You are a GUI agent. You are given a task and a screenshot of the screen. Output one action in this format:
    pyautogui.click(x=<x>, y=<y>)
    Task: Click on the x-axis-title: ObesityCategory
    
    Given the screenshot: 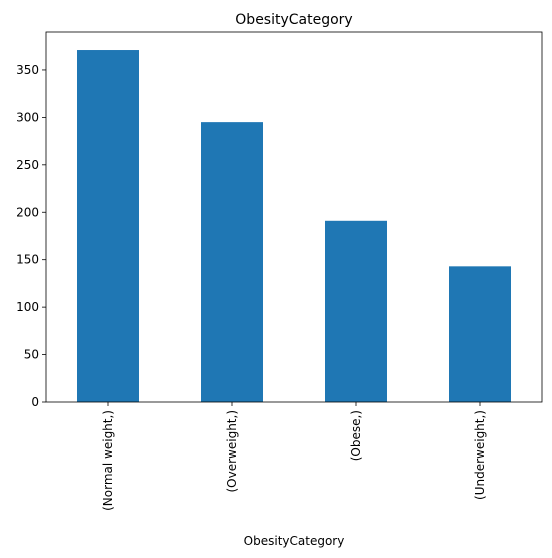 What is the action you would take?
    pyautogui.click(x=294, y=541)
    